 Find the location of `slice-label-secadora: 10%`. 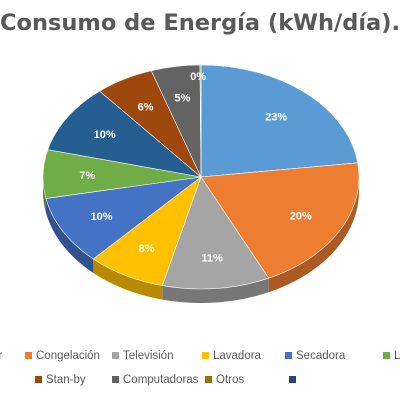

slice-label-secadora: 10% is located at coordinates (101, 217).